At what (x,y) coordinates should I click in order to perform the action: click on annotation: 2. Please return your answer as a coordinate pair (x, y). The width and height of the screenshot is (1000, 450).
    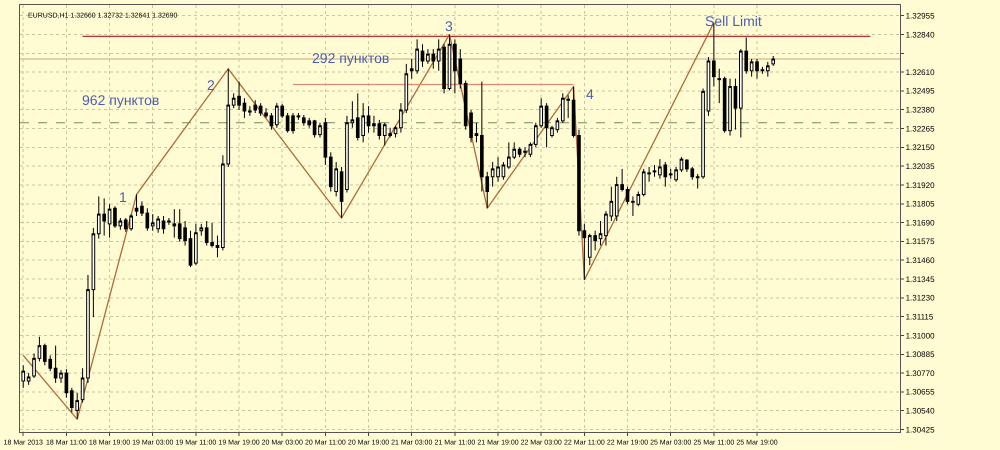
    Looking at the image, I should click on (211, 85).